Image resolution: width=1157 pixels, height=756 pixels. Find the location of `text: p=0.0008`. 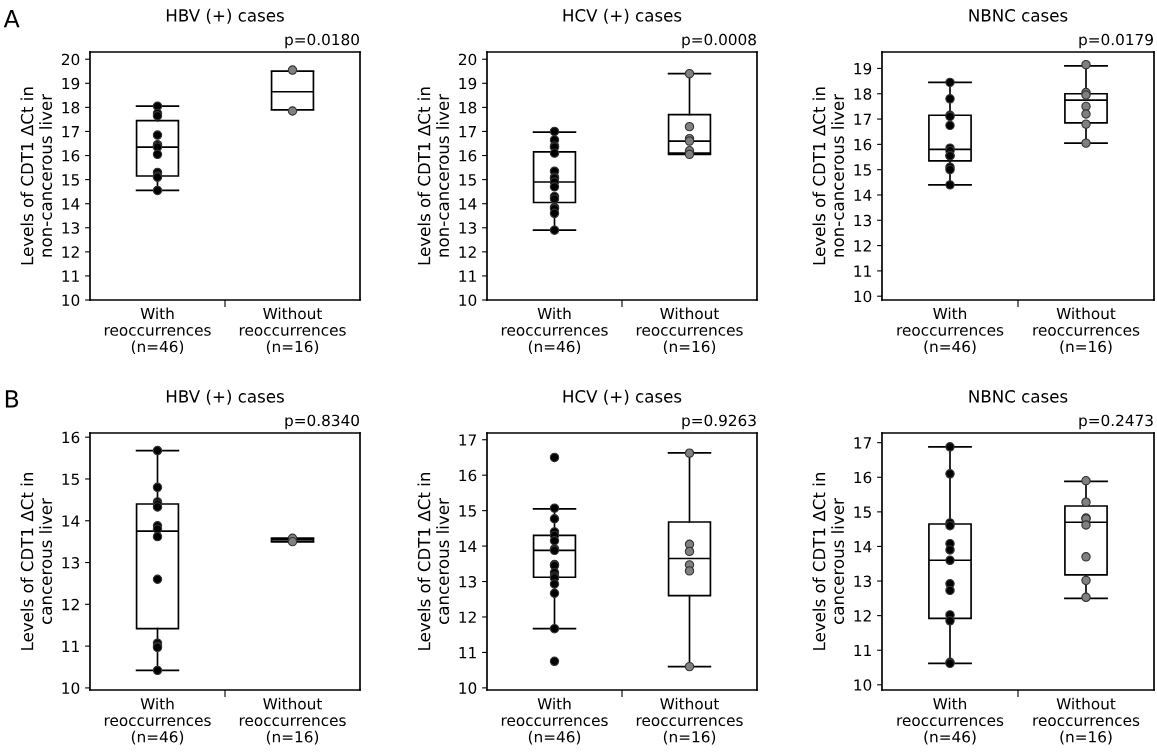

text: p=0.0008 is located at coordinates (719, 41).